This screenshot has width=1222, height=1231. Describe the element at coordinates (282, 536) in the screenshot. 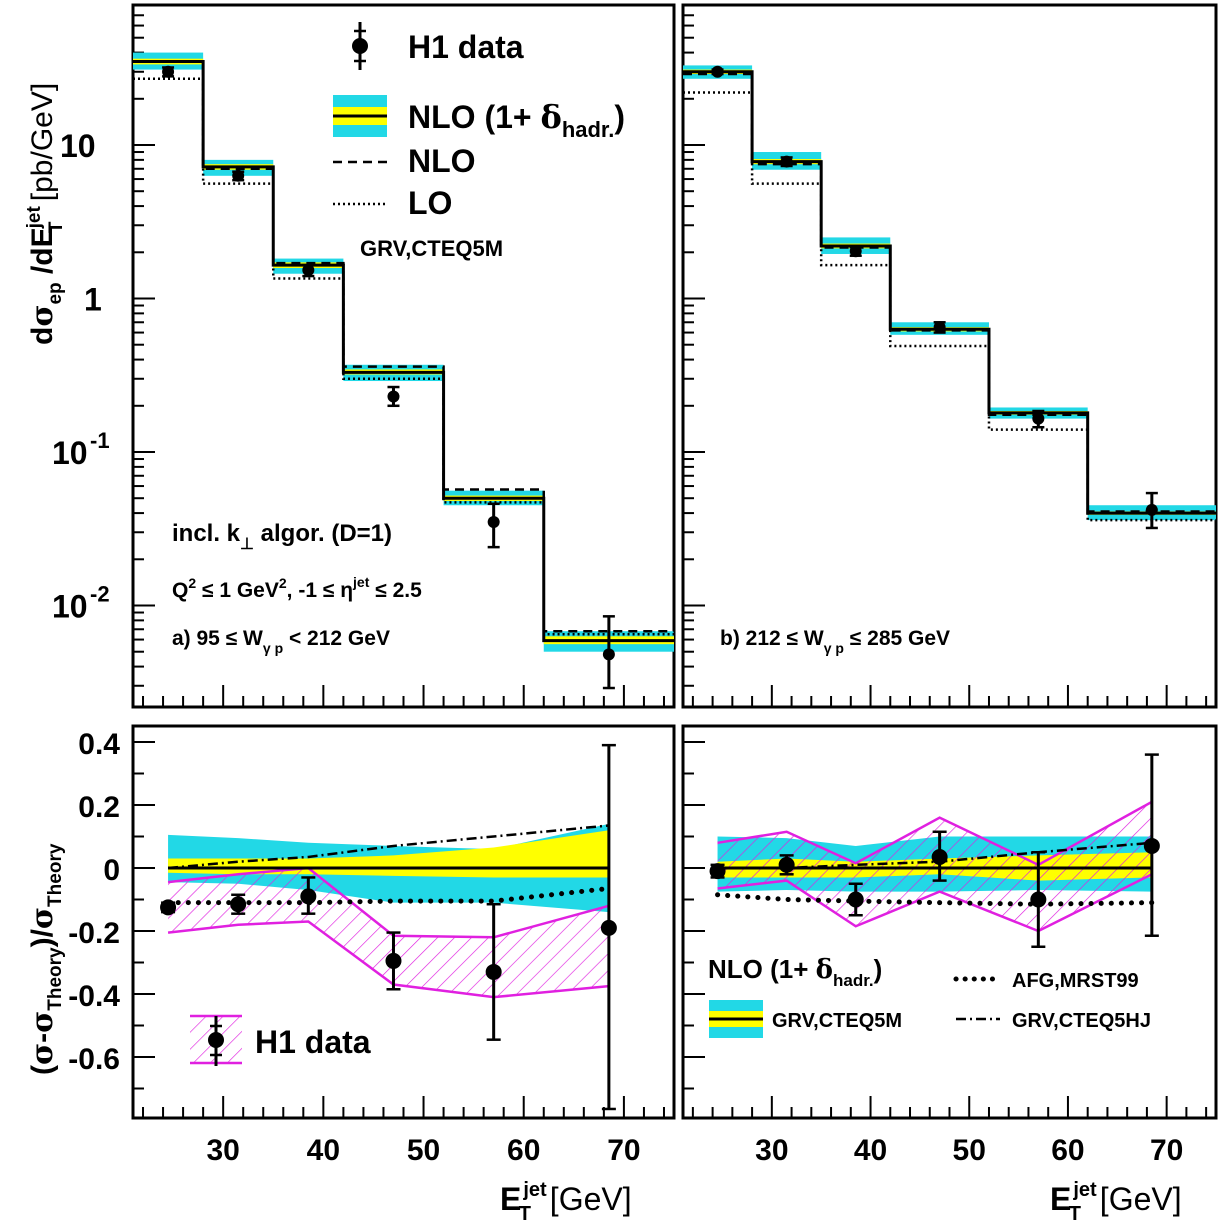

I see `algorithm-label: incl. k⊥ algor. (D=1)` at that location.